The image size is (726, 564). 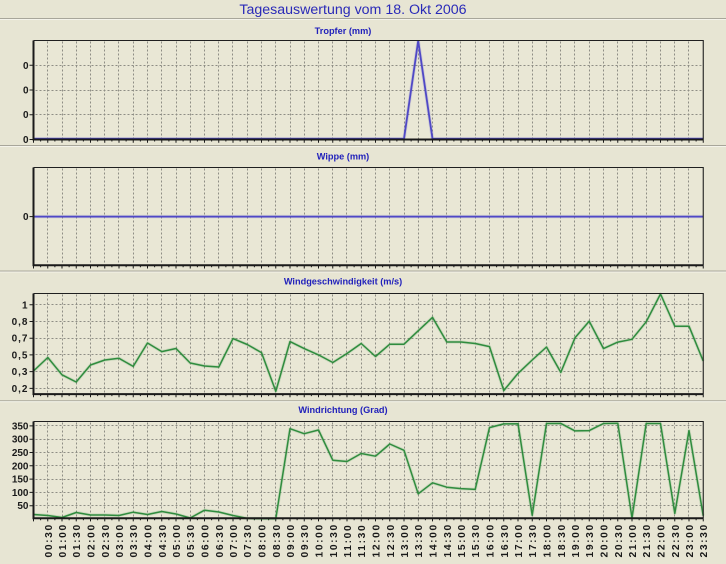 I want to click on svg-text: 10:30, so click(x=334, y=540).